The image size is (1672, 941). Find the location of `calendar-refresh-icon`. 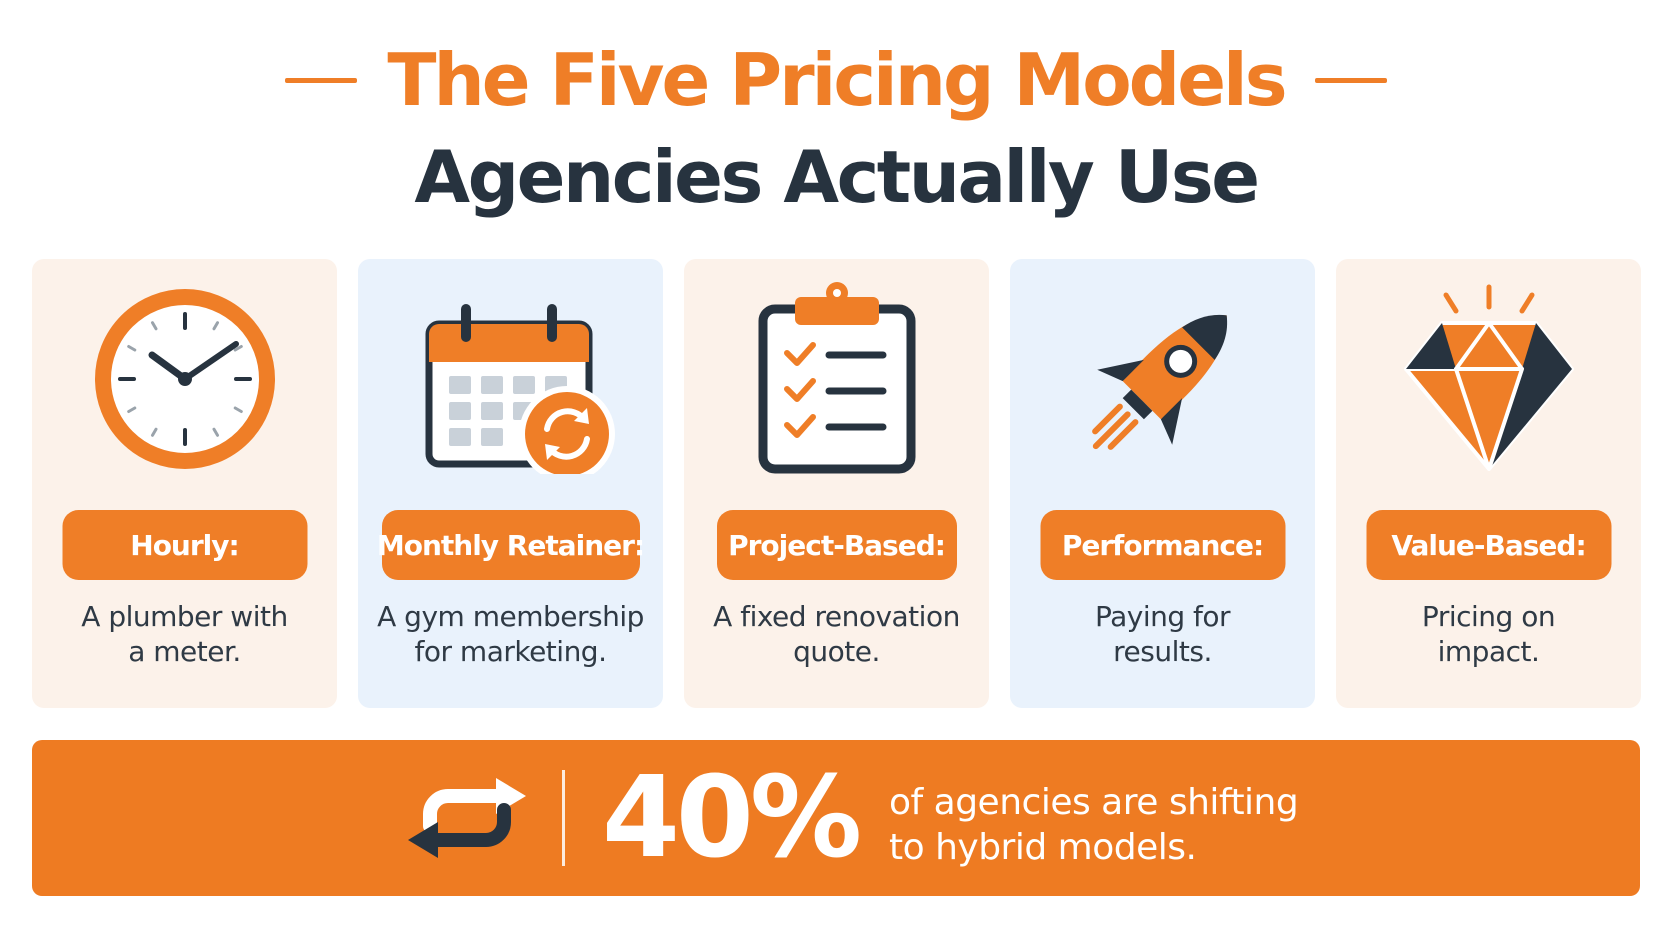

calendar-refresh-icon is located at coordinates (520, 389).